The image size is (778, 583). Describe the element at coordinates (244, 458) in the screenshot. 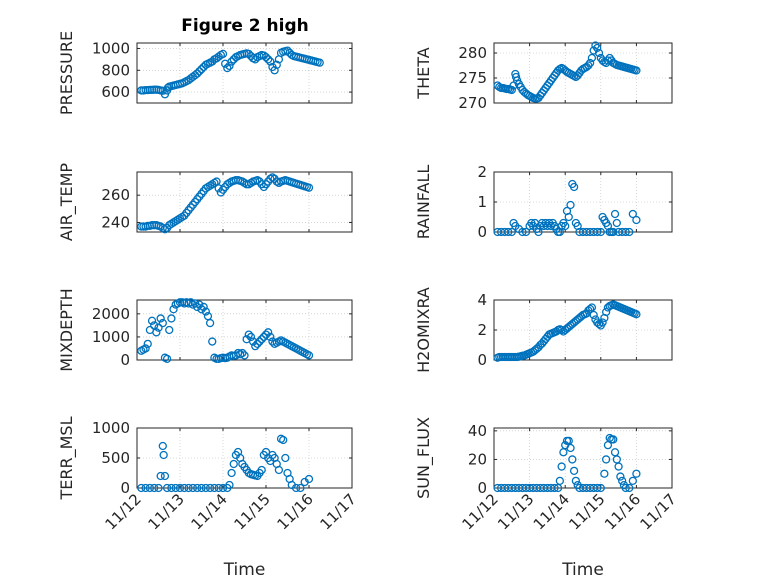

I see `terr_msl-axes-box` at that location.